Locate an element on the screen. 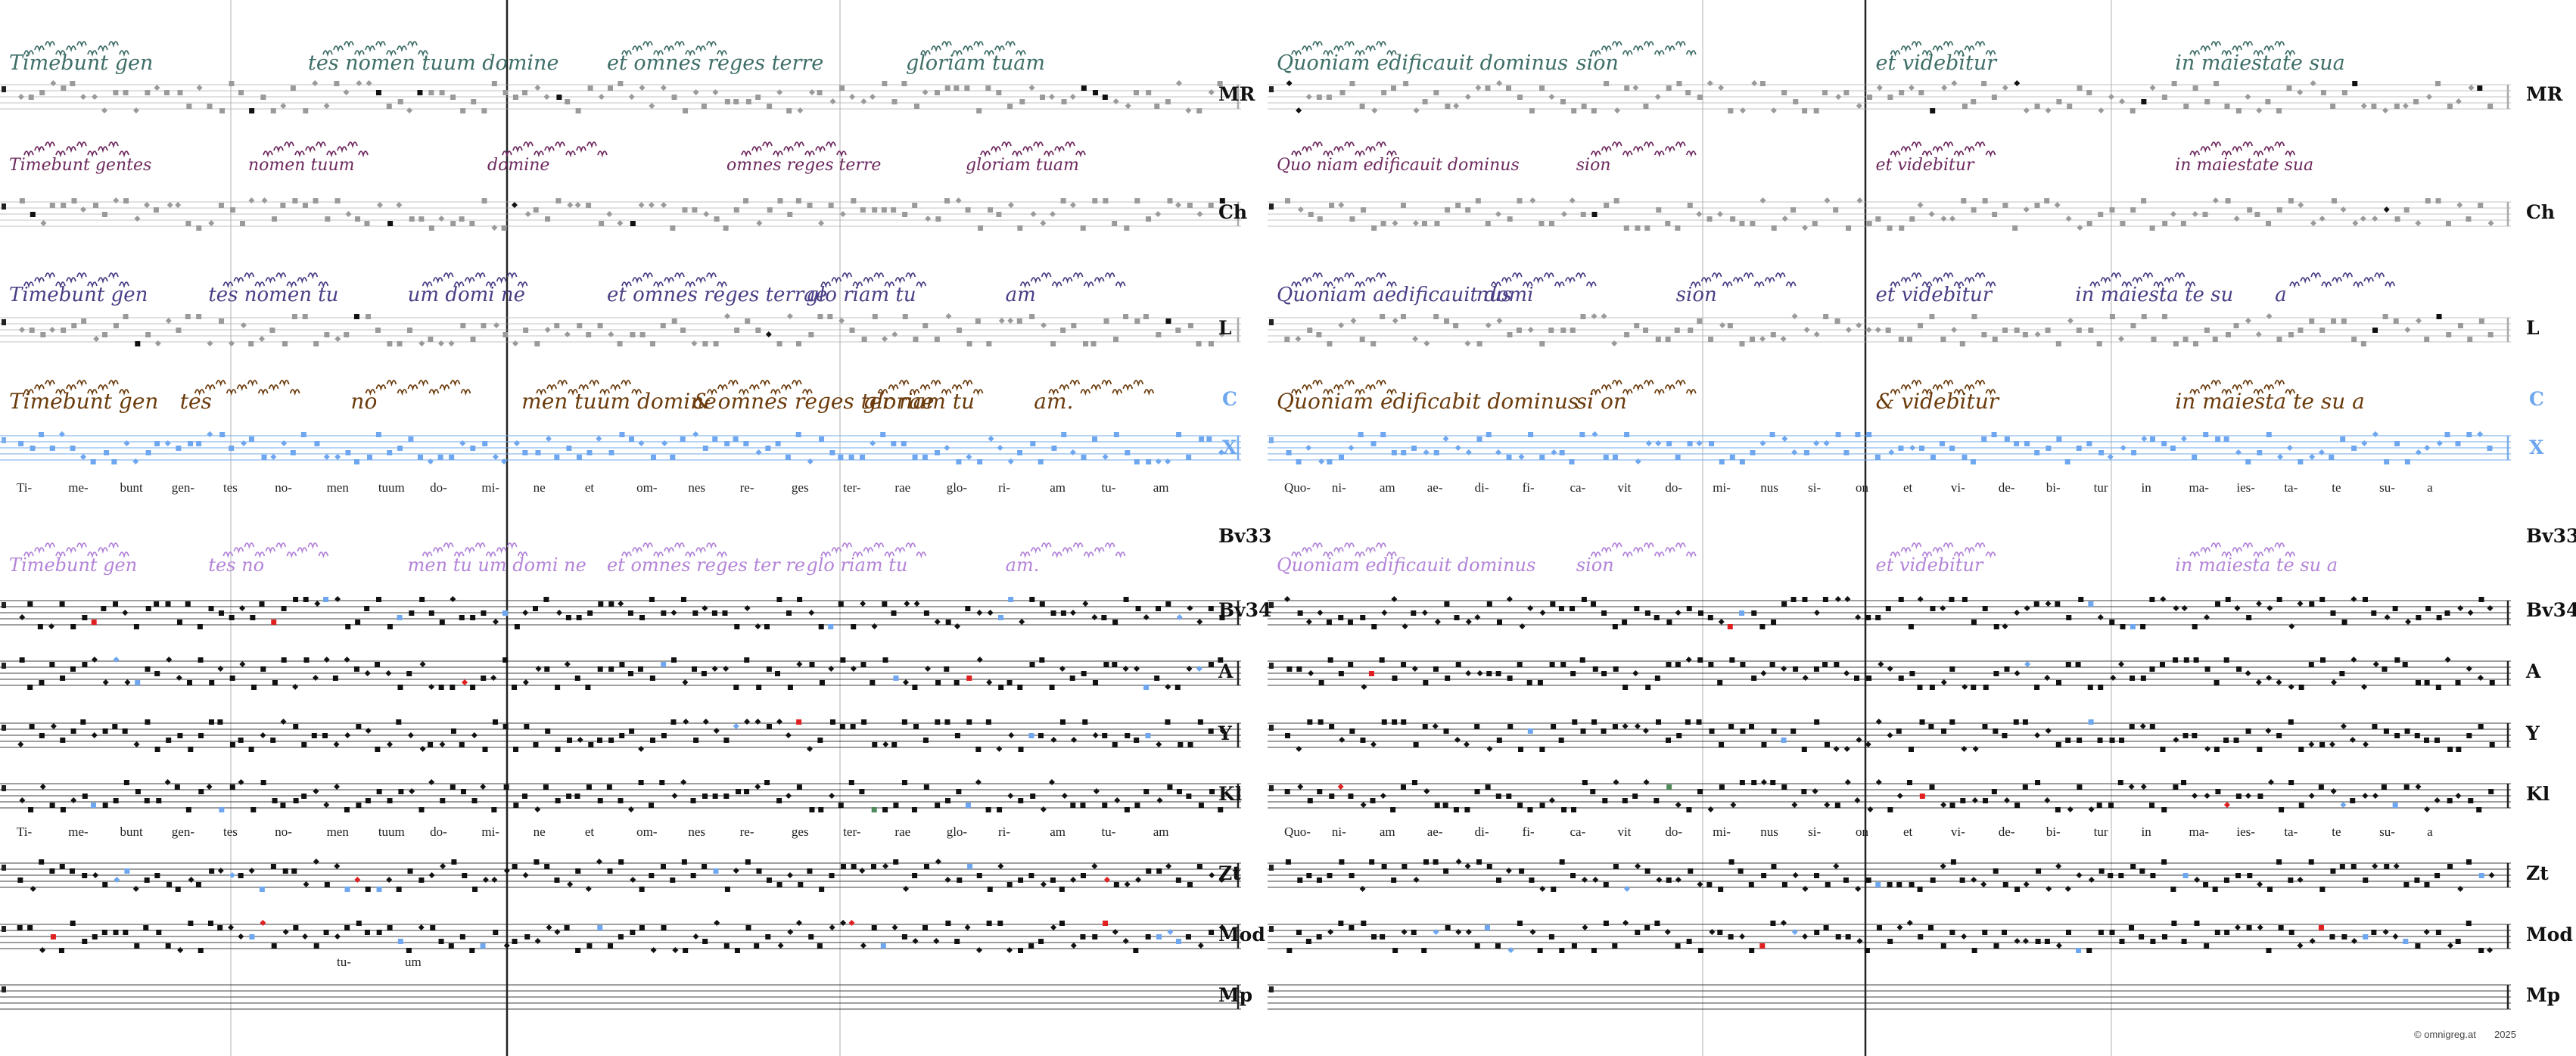  syllable: ae- is located at coordinates (1435, 487).